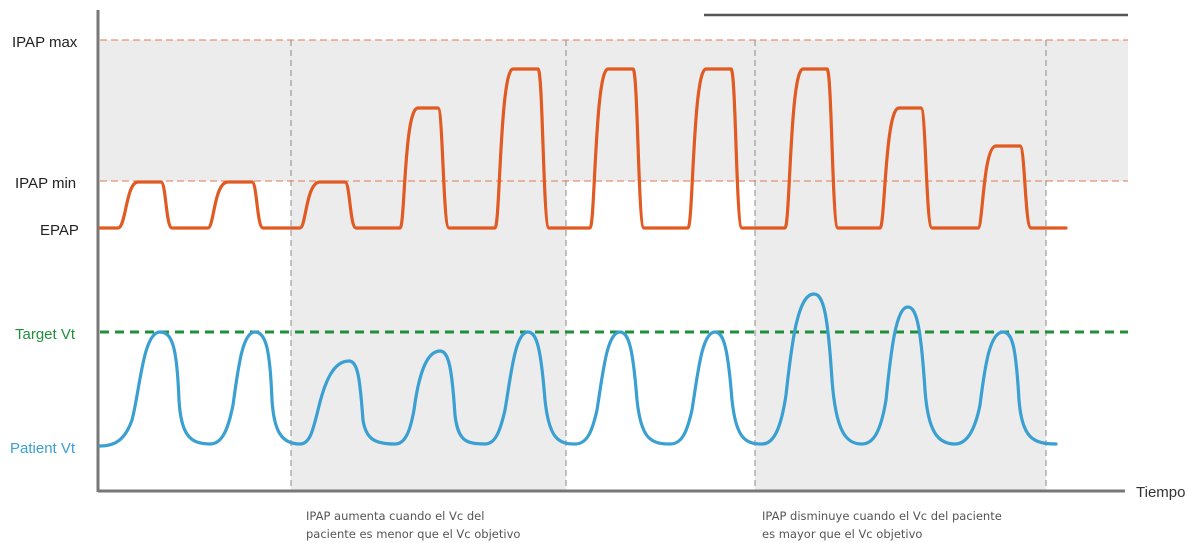 The height and width of the screenshot is (543, 1195). I want to click on decrease-phase-region, so click(900, 336).